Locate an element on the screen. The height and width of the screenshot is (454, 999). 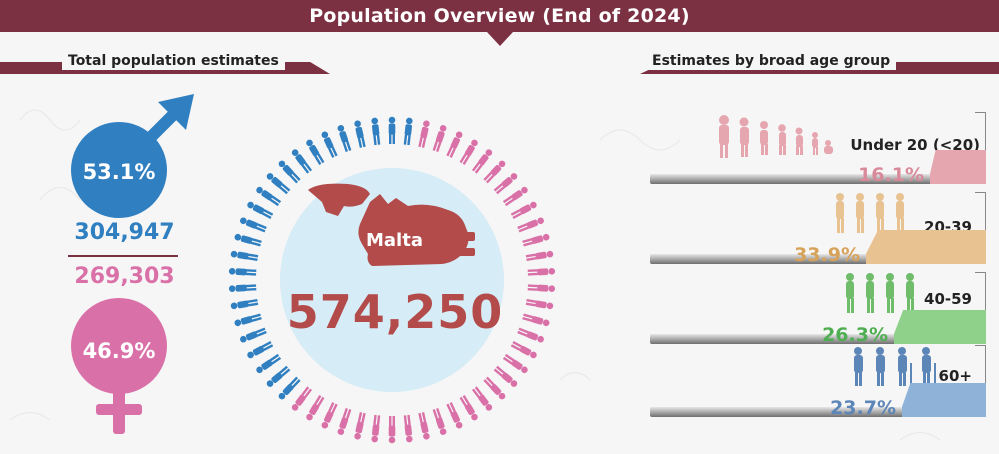
section-header-total: Total population estimates is located at coordinates (165, 63).